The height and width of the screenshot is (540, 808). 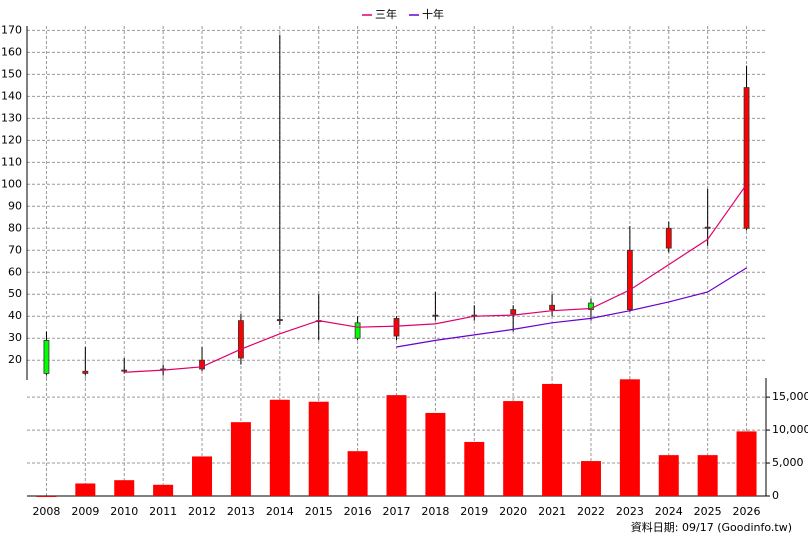 What do you see at coordinates (11, 139) in the screenshot?
I see `y-tick-label: 120` at bounding box center [11, 139].